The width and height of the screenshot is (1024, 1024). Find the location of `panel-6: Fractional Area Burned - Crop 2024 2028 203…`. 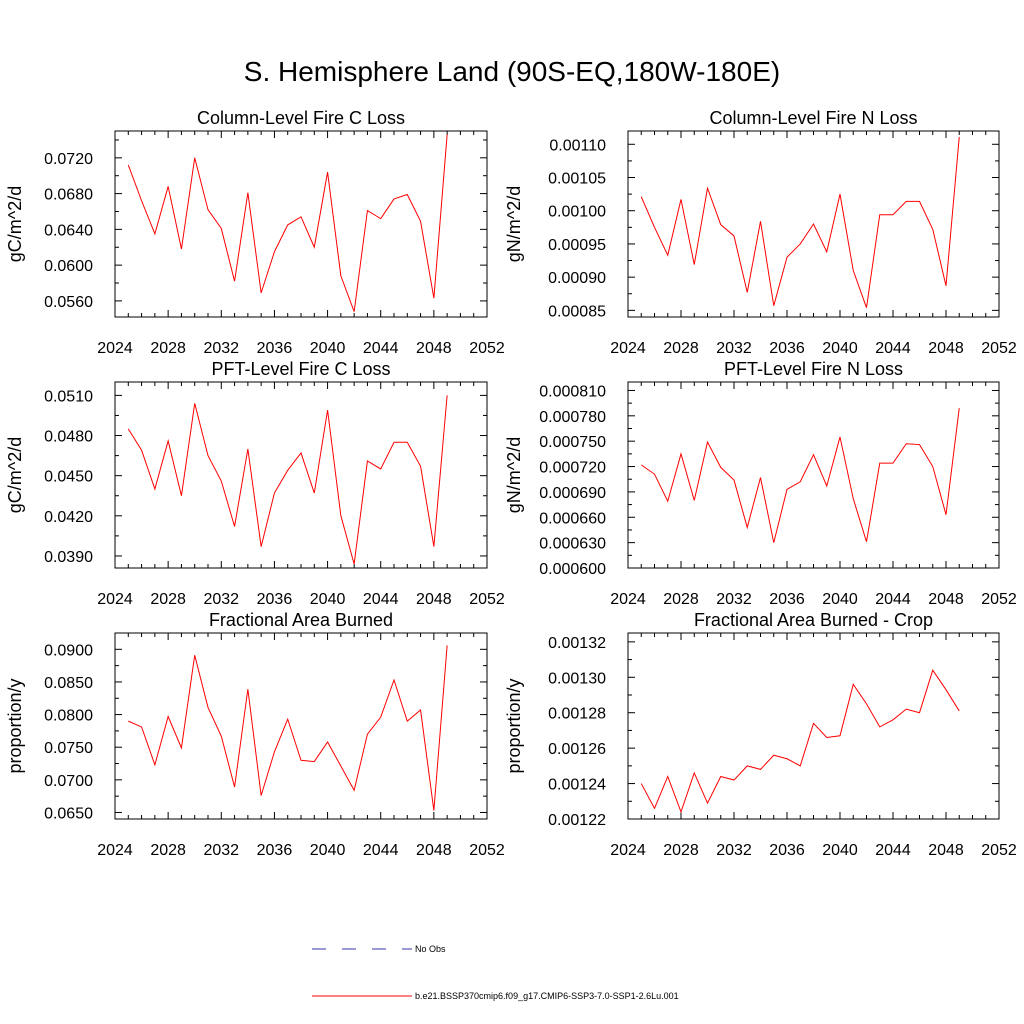

panel-6: Fractional Area Burned - Crop 2024 2028 203… is located at coordinates (760, 734).